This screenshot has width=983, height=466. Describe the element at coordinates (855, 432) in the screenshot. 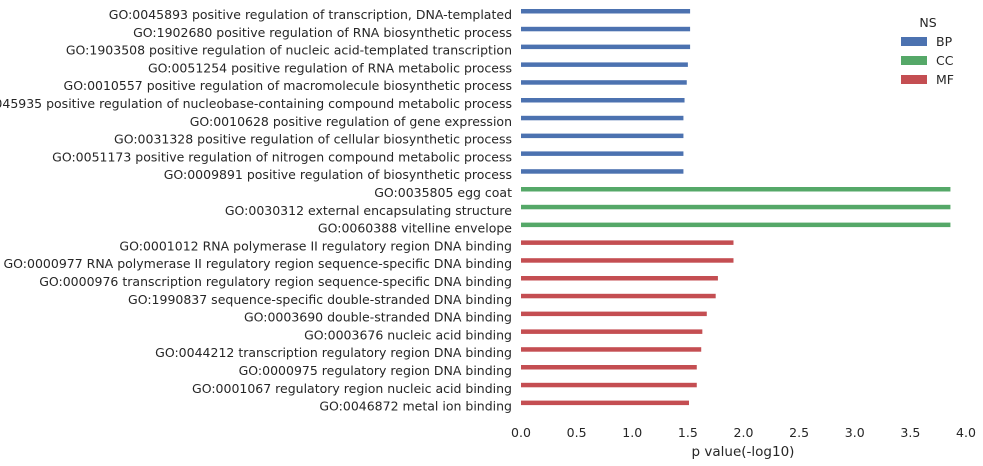

I see `x-tick-label: 3.0` at that location.